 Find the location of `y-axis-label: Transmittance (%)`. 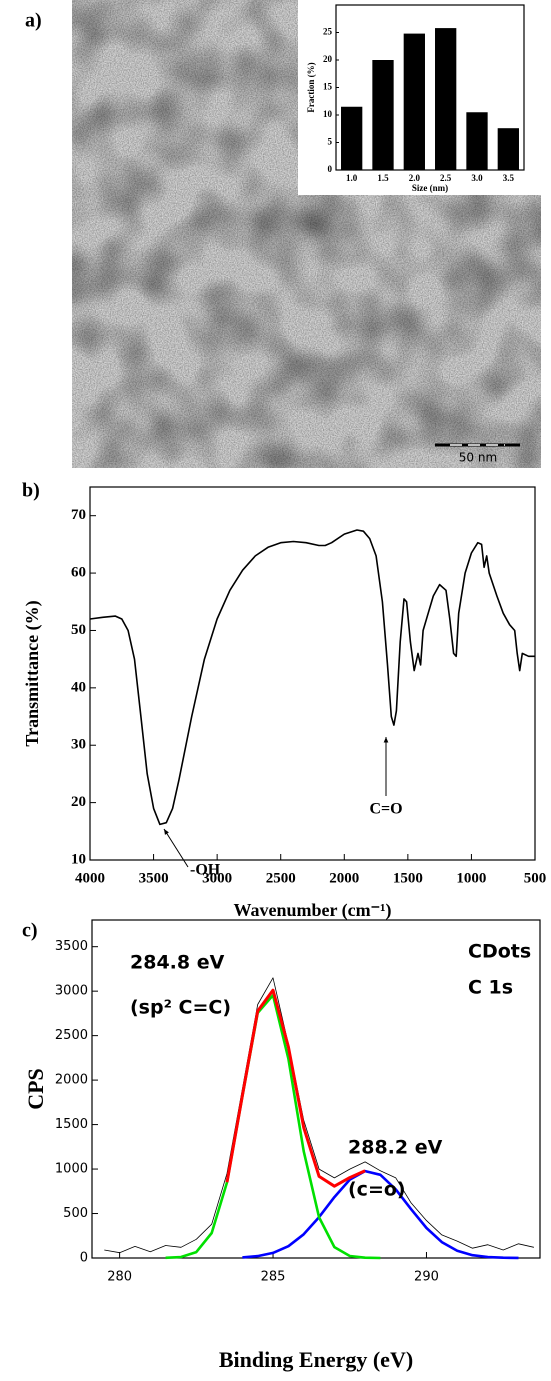

y-axis-label: Transmittance (%) is located at coordinates (32, 673).